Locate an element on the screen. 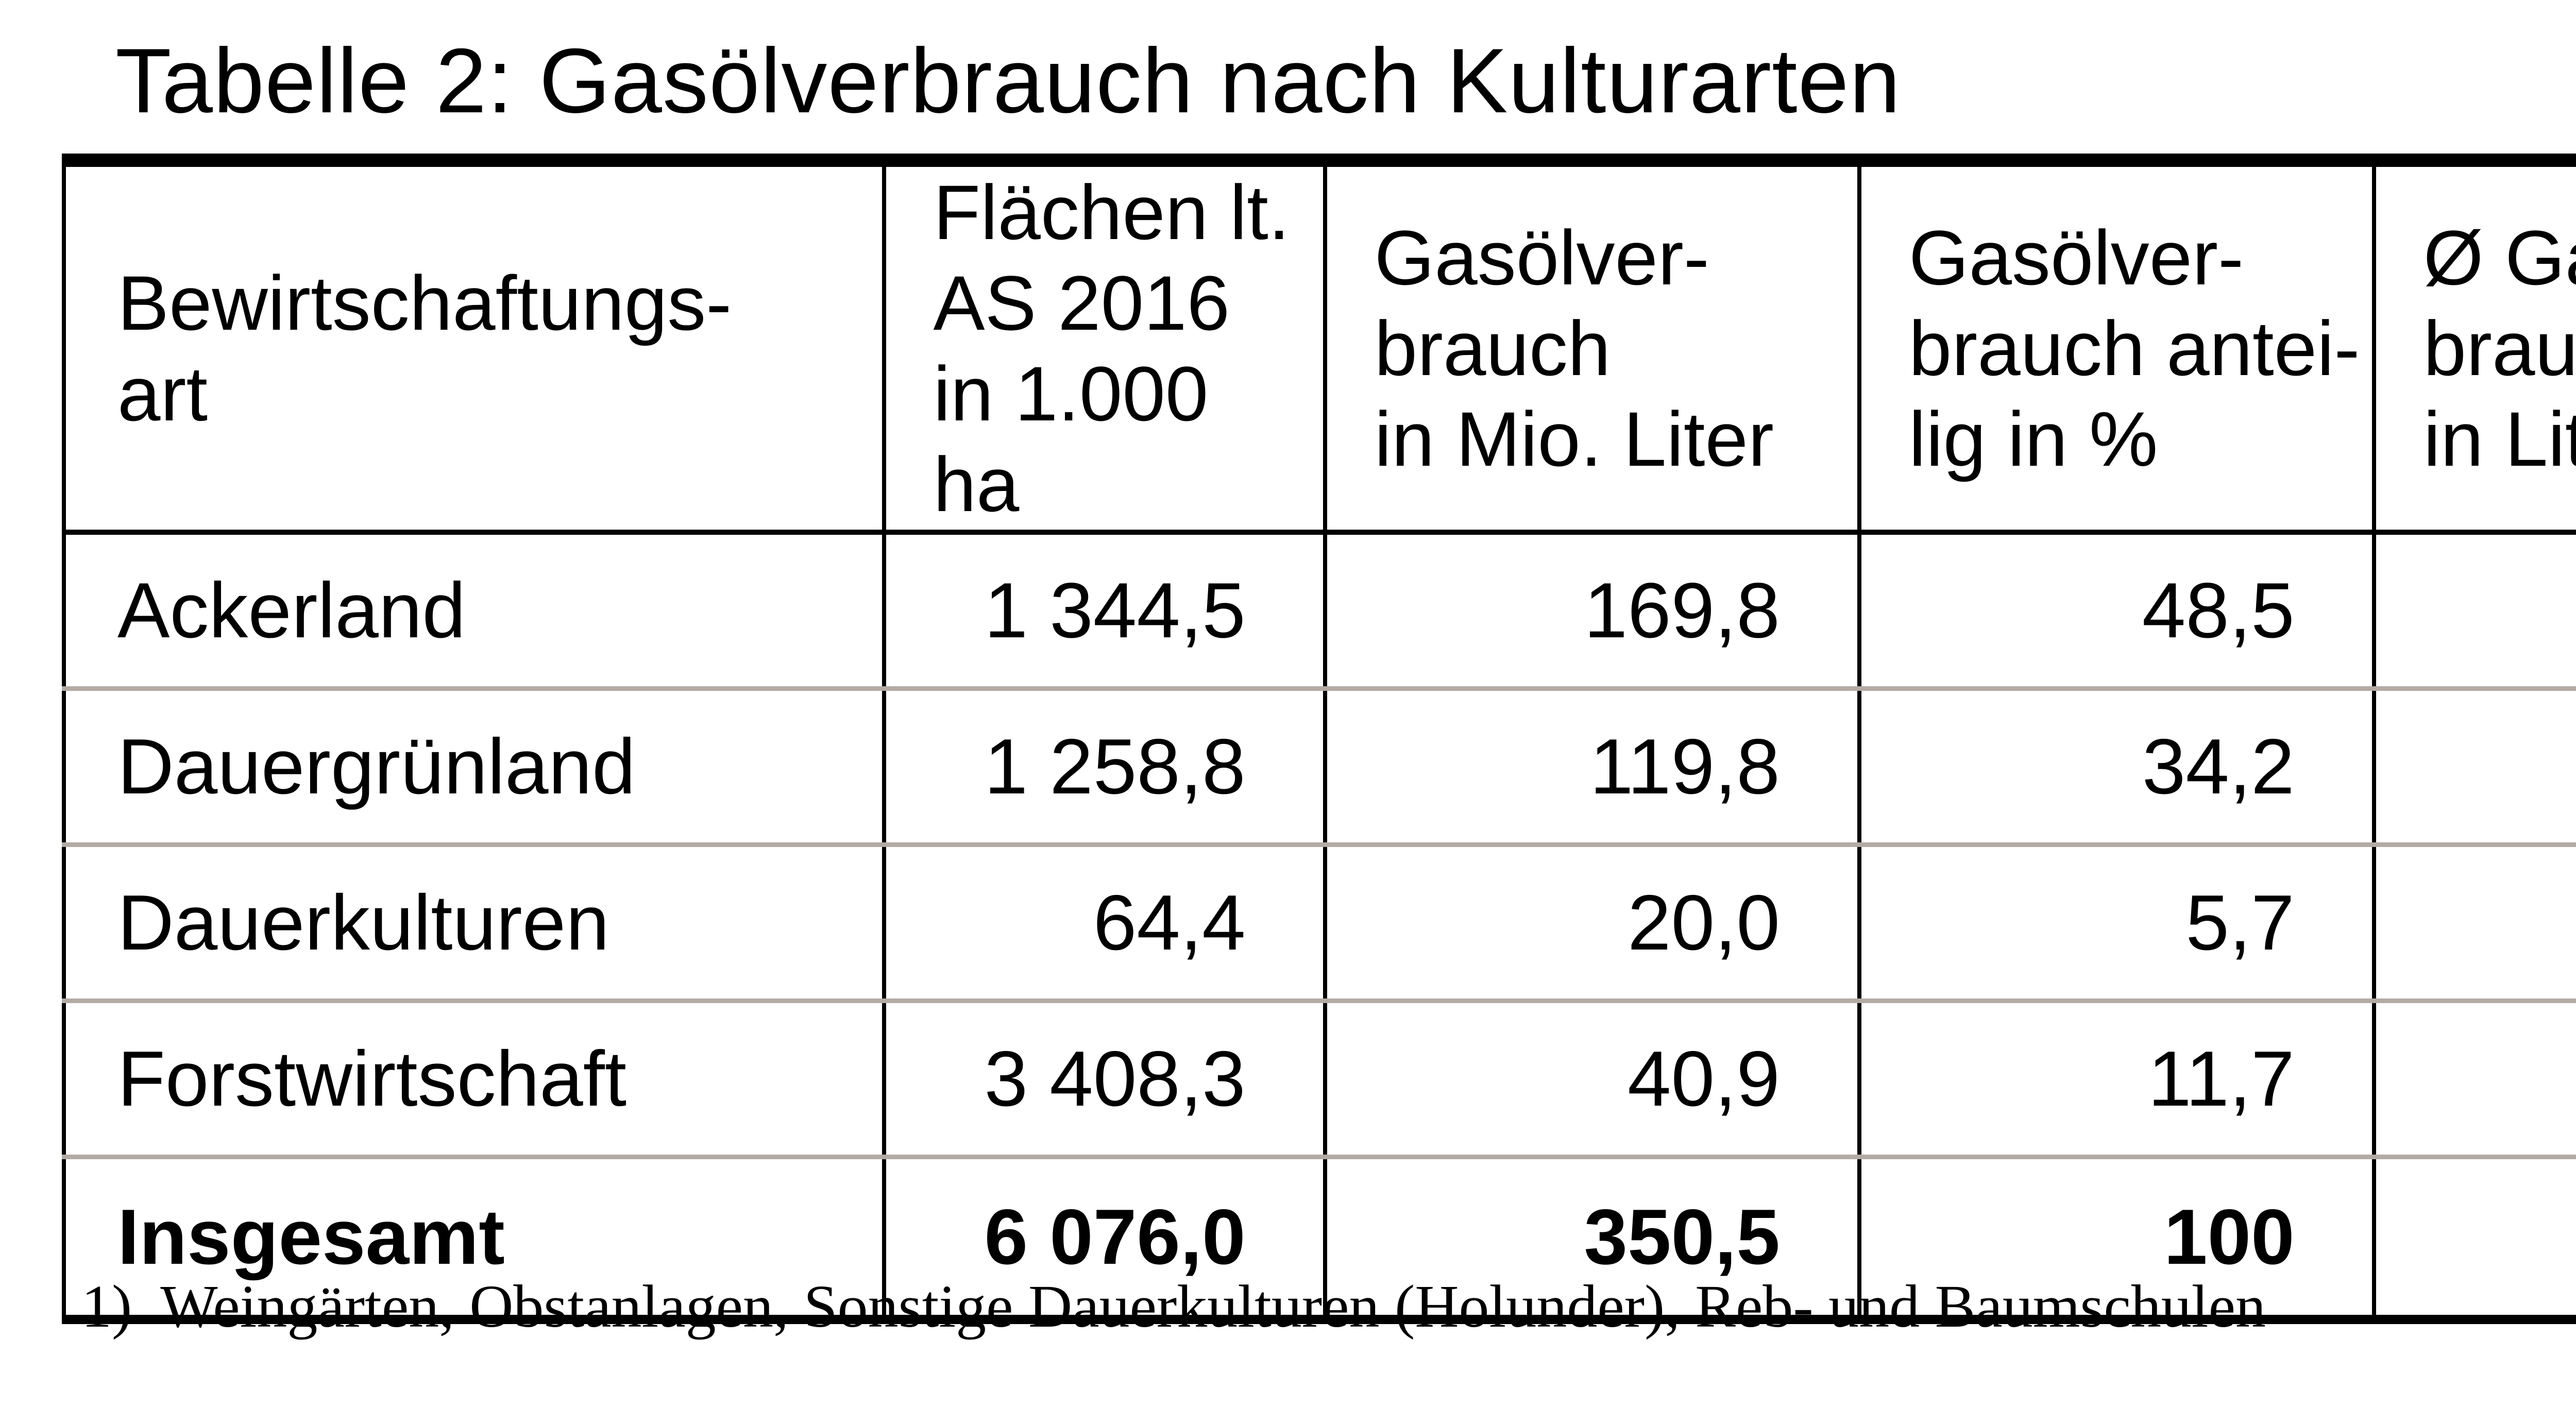 Image resolution: width=2576 pixels, height=1406 pixels. cell-verbrauch-je-ha: 95,2 is located at coordinates (2473, 765).